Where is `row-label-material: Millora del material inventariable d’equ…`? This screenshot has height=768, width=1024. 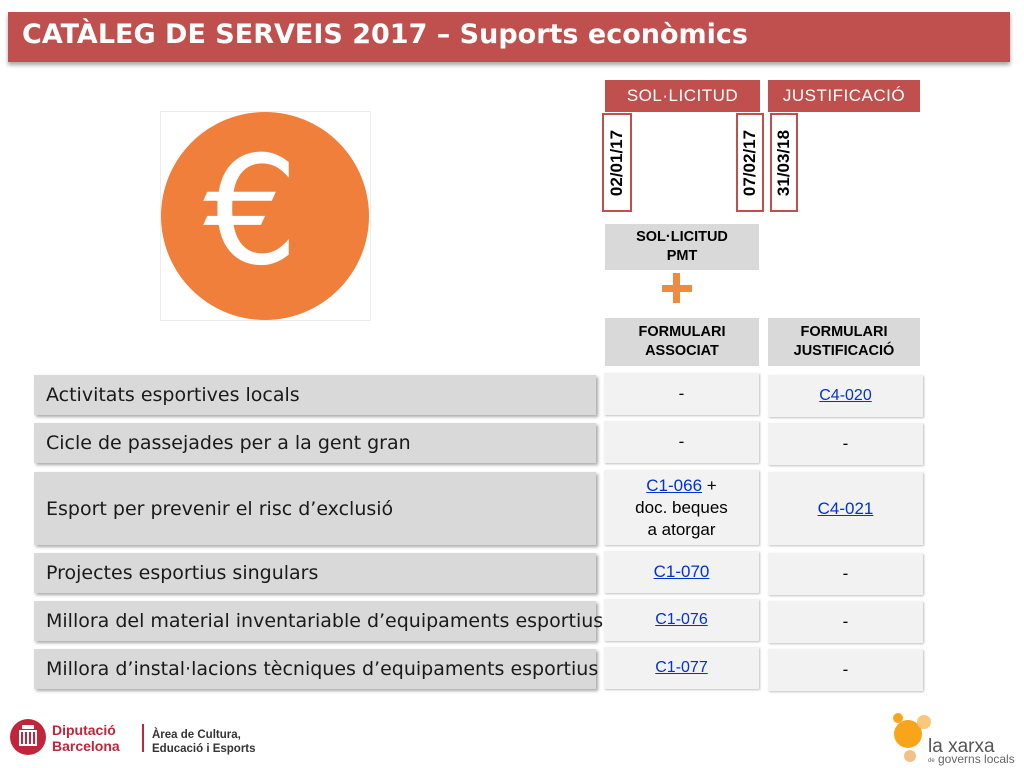
row-label-material: Millora del material inventariable d’equ… is located at coordinates (318, 621).